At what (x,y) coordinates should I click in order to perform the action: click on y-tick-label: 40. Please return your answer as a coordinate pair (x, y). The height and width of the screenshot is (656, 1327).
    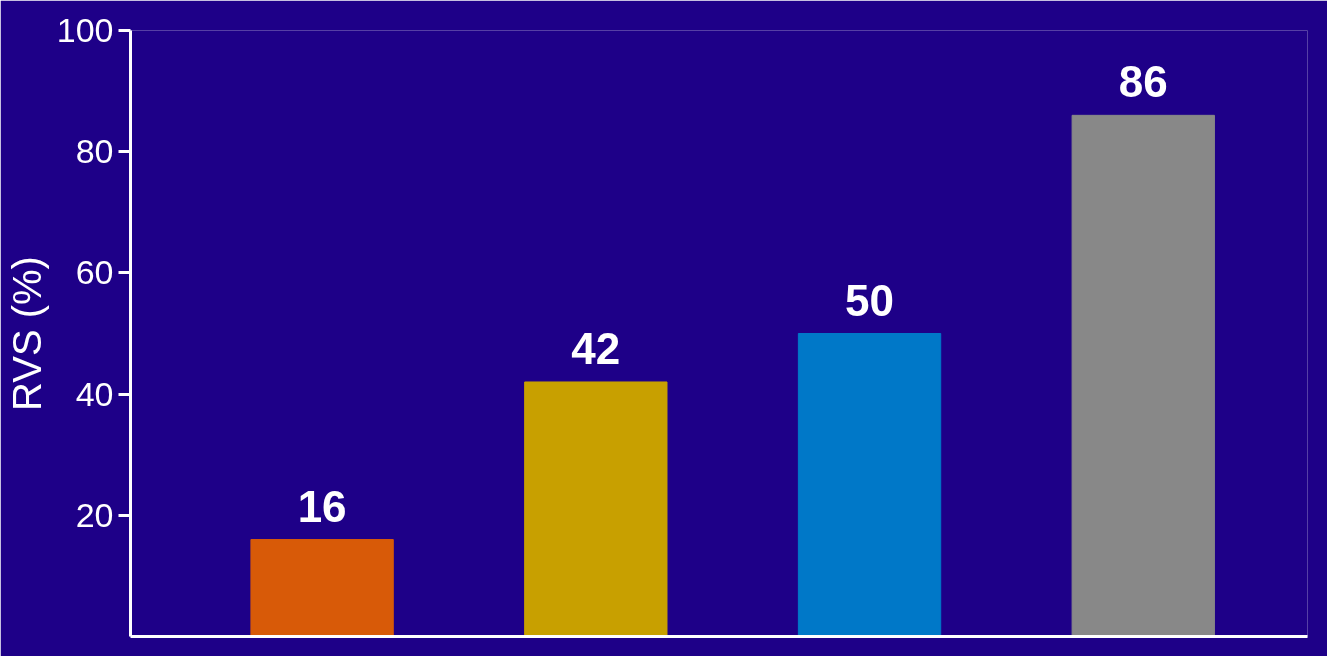
    Looking at the image, I should click on (94, 393).